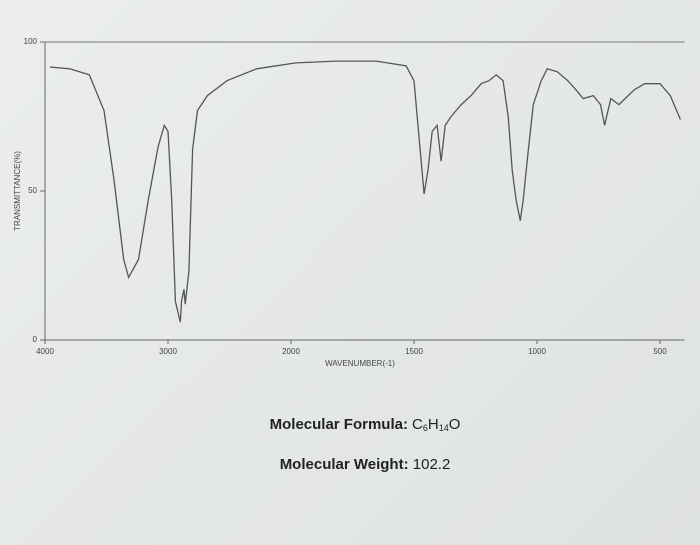 The height and width of the screenshot is (545, 700). I want to click on formula-element: O, so click(455, 424).